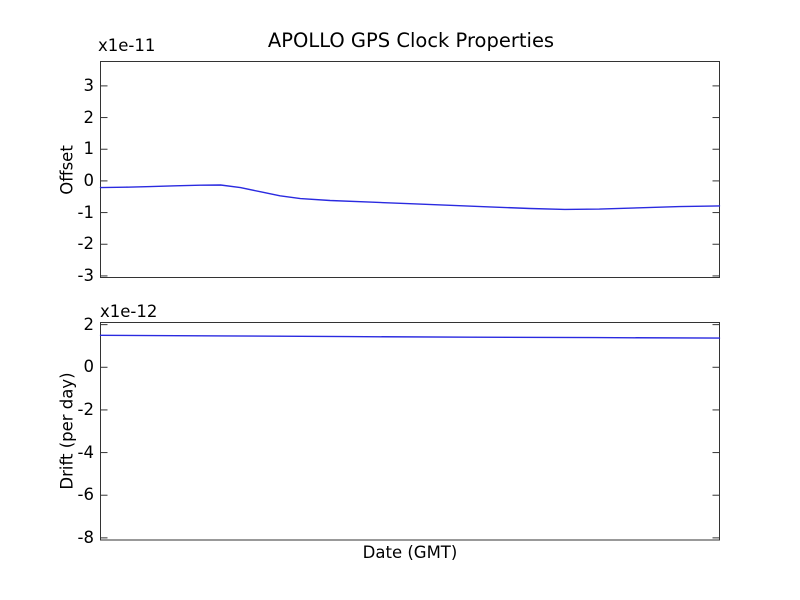 This screenshot has height=600, width=800. I want to click on y-tick-label: -8, so click(85, 537).